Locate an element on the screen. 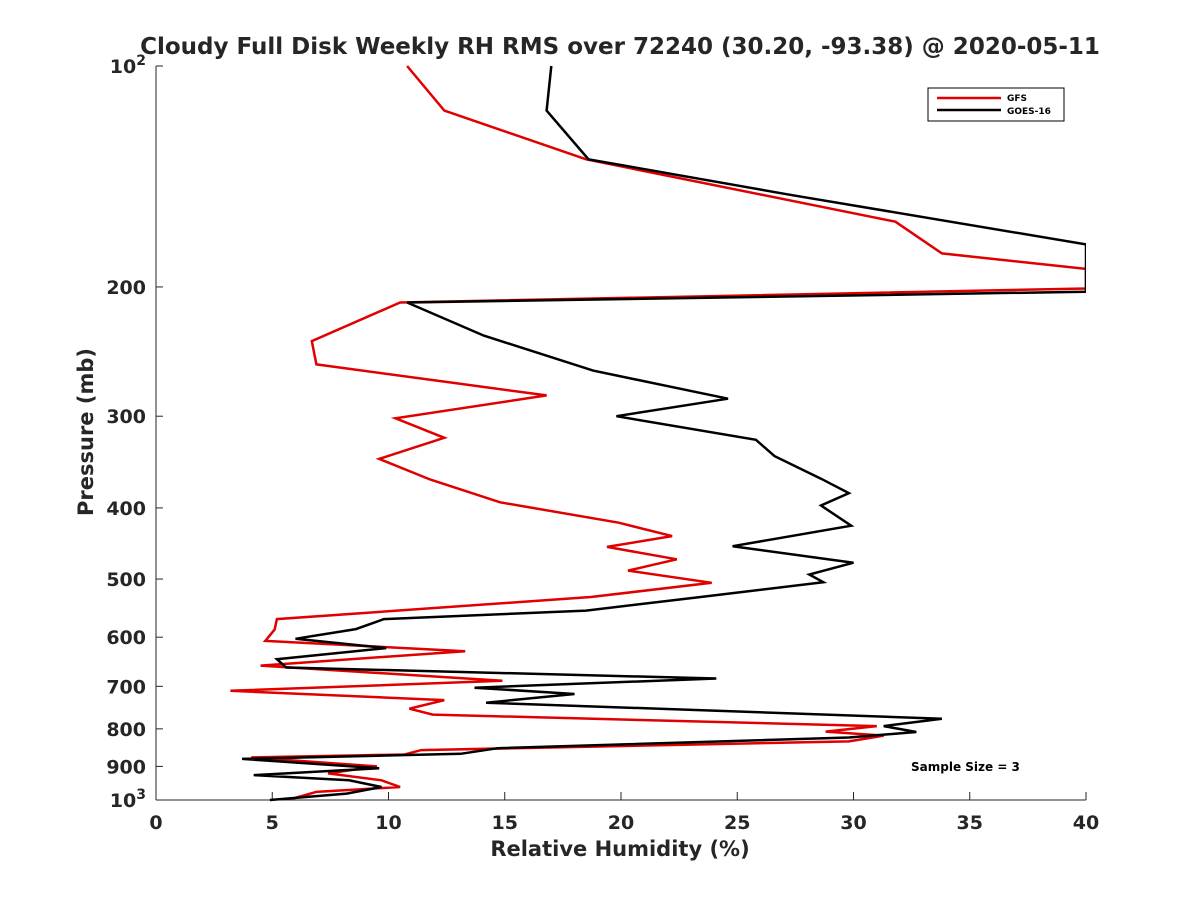 This screenshot has width=1200, height=900. y-tick-label: 600 is located at coordinates (126, 638).